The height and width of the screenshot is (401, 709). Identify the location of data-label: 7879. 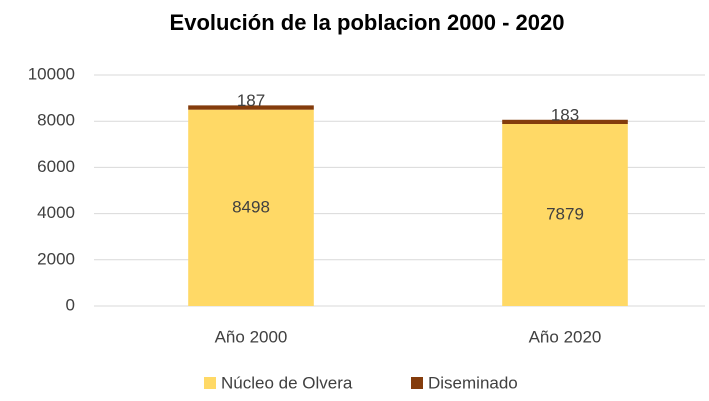
(565, 213).